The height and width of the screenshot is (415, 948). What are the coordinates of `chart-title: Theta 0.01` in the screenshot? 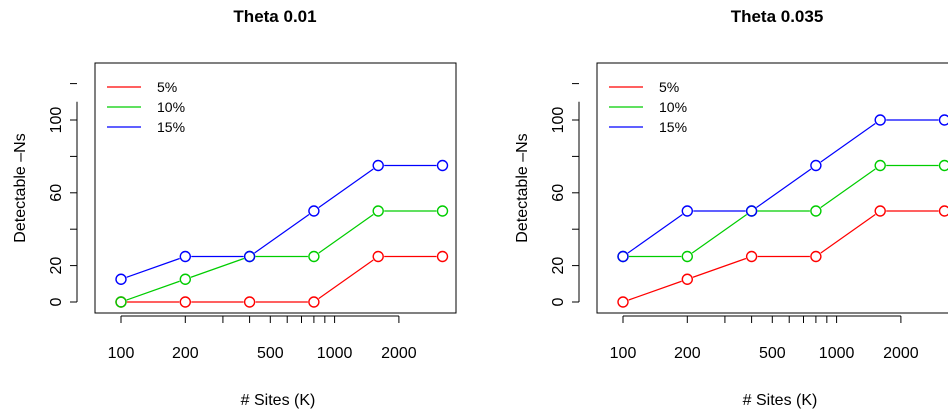 It's located at (274, 16).